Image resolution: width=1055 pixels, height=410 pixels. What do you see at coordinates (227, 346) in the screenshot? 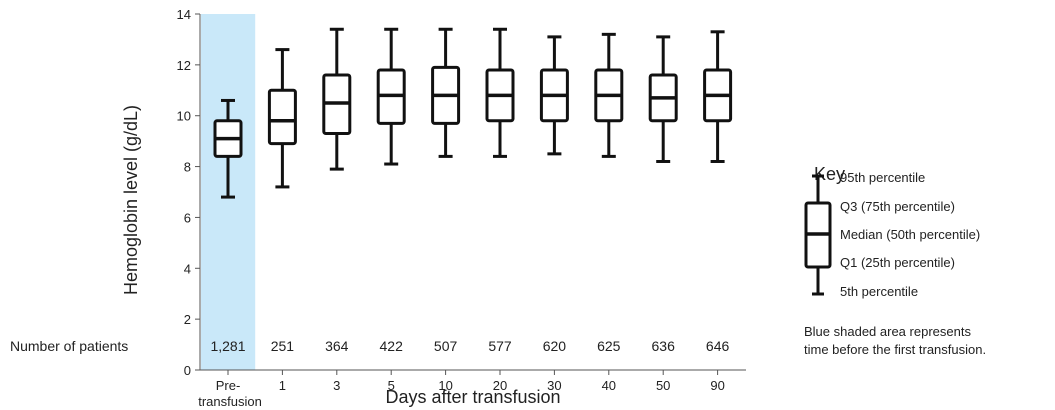
I see `patient-count: 1,281` at bounding box center [227, 346].